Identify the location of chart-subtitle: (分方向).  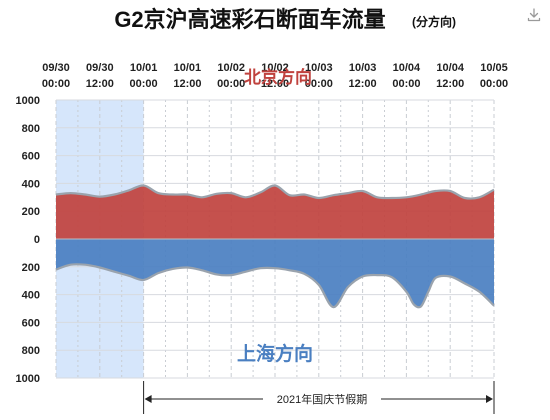
(434, 21).